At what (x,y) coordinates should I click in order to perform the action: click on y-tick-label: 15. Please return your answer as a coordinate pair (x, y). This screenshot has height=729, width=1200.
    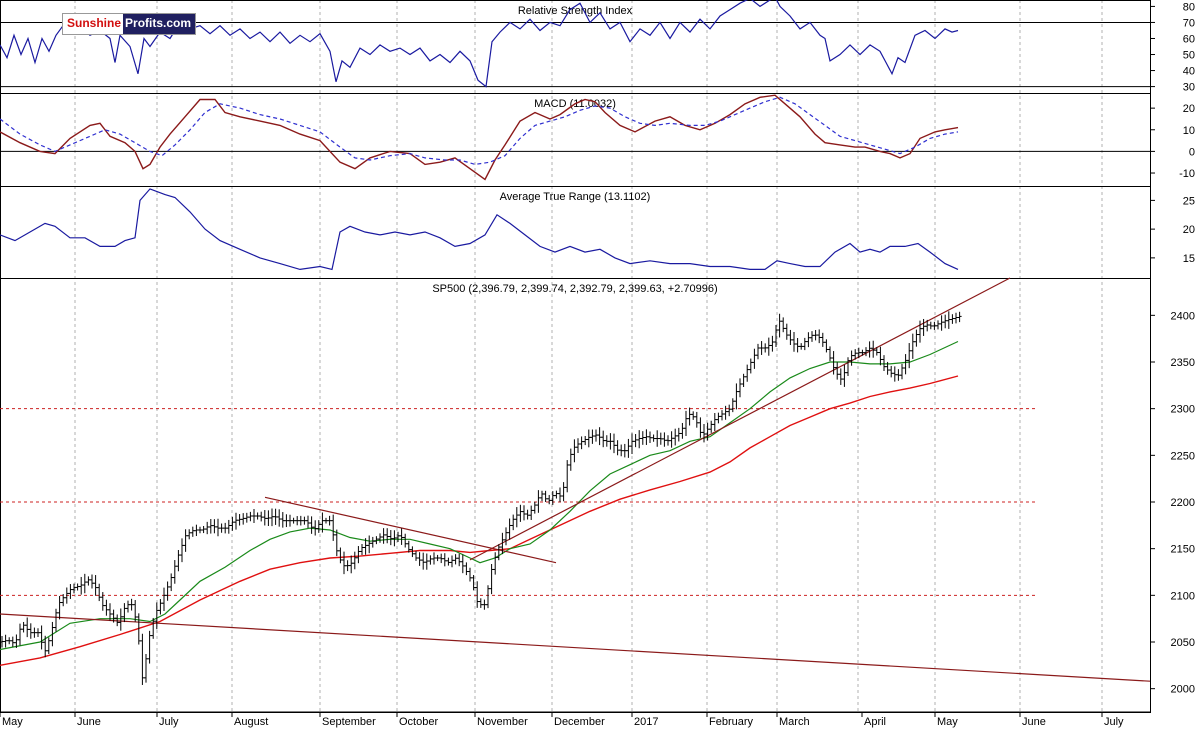
    Looking at the image, I should click on (1189, 259).